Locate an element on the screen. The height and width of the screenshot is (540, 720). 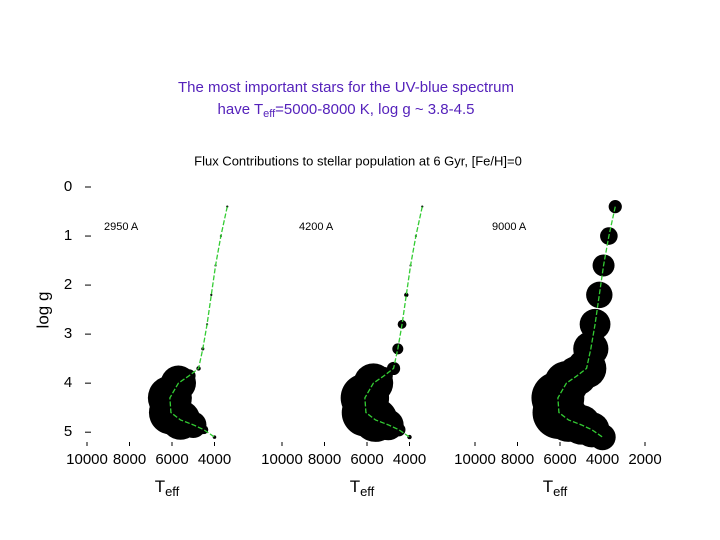
y-tick-label: 1 is located at coordinates (68, 235).